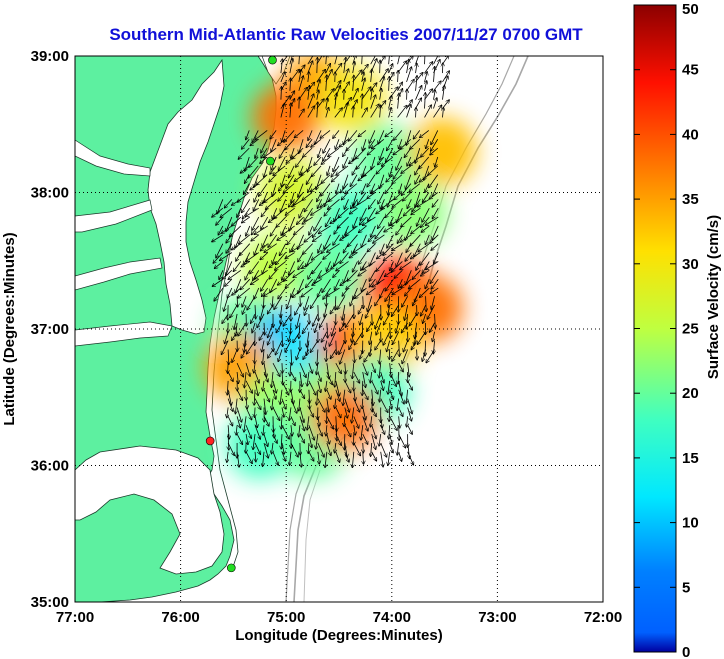 This screenshot has height=659, width=724. Describe the element at coordinates (150, 510) in the screenshot. I see `pamlico-sound` at that location.